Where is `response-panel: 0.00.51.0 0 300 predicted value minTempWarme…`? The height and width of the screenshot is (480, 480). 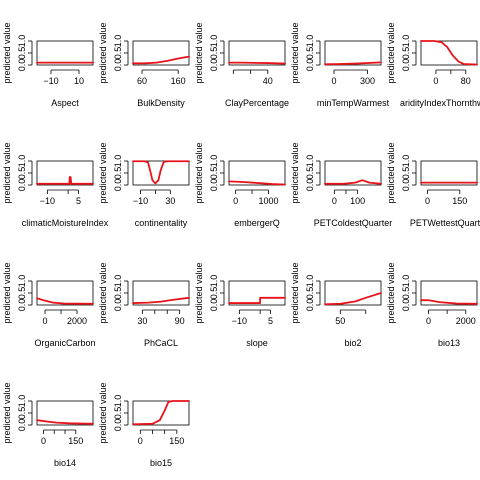 response-panel: 0.00.51.0 0 300 predicted value minTempWarme… is located at coordinates (340, 65).